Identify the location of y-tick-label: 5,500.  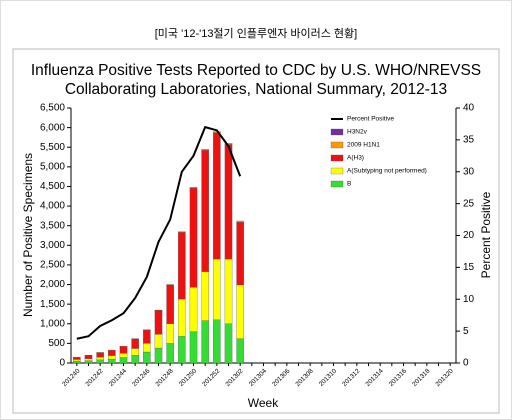
(52, 147).